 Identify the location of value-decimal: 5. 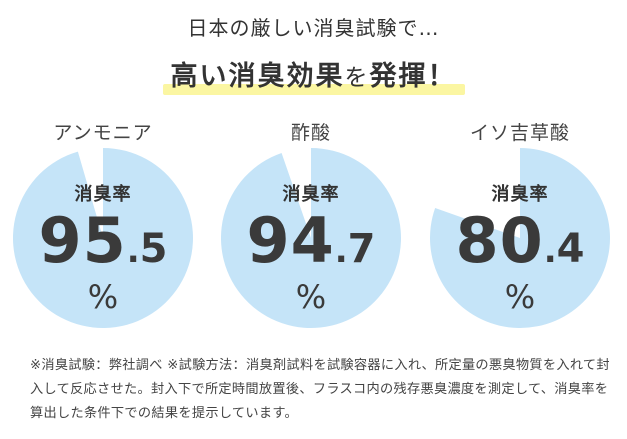
(153, 249).